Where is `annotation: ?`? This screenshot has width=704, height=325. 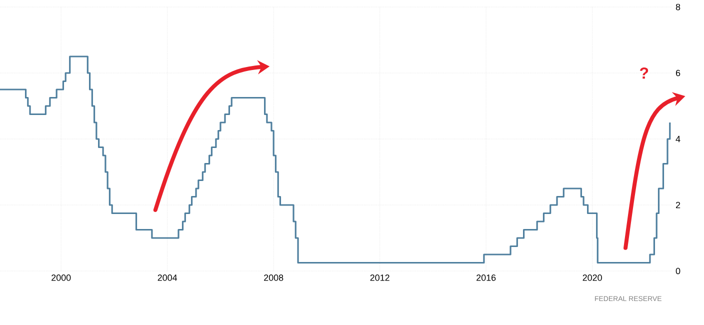 annotation: ? is located at coordinates (644, 73).